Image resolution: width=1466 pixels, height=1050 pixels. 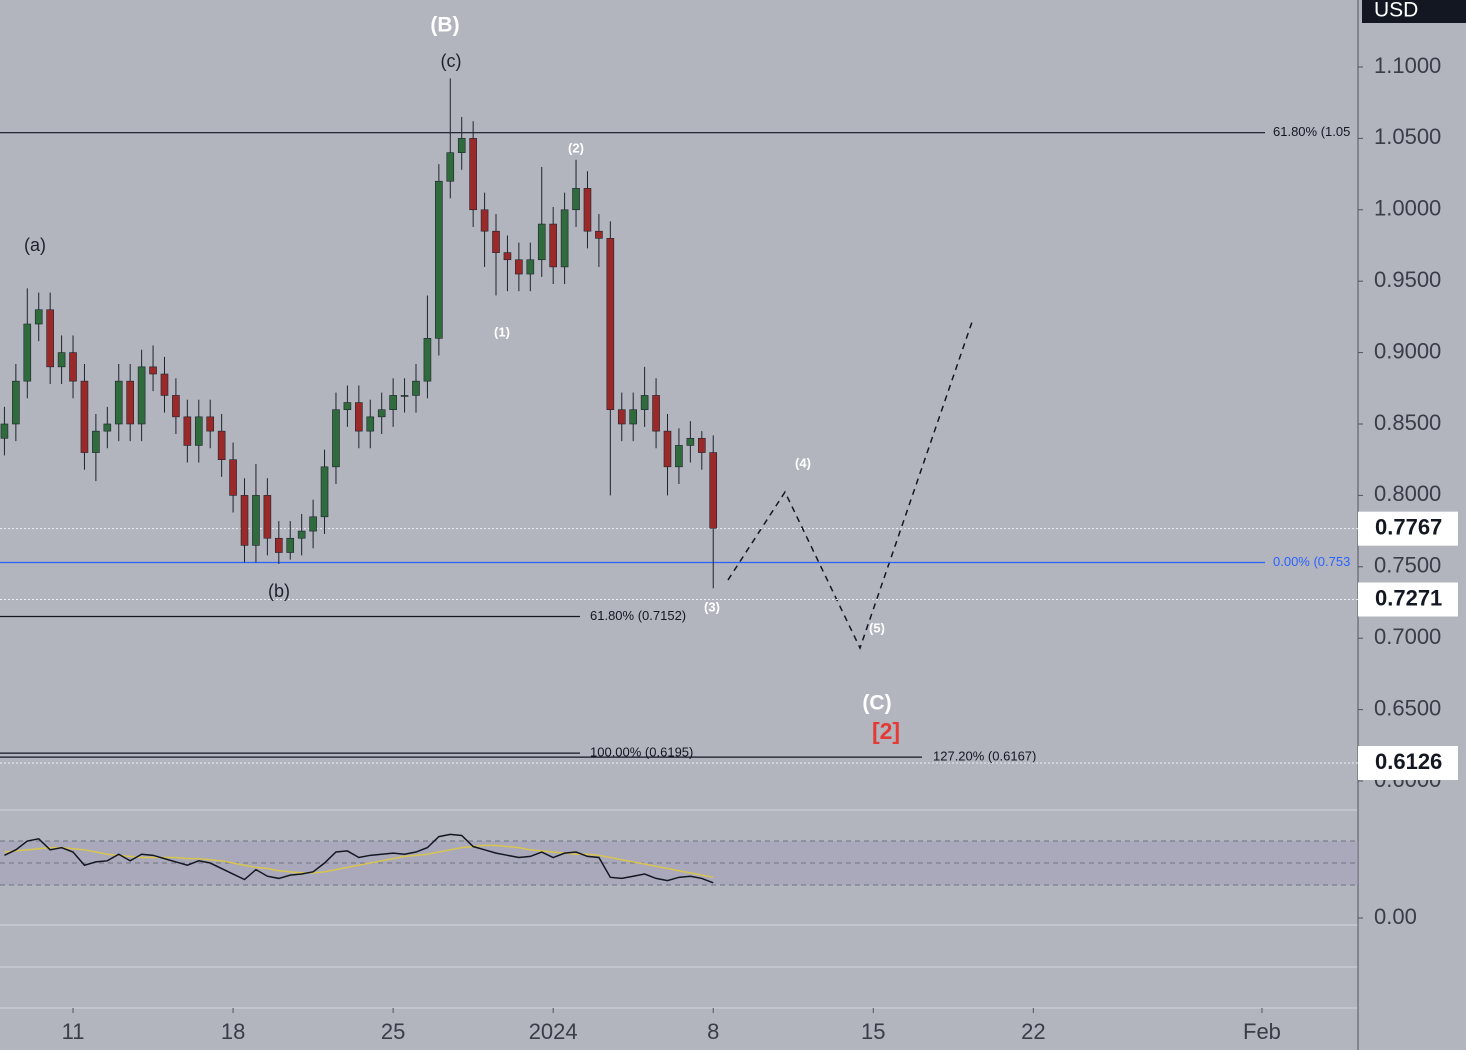 What do you see at coordinates (638, 615) in the screenshot?
I see `fib-label: 61.80% (0.7152)` at bounding box center [638, 615].